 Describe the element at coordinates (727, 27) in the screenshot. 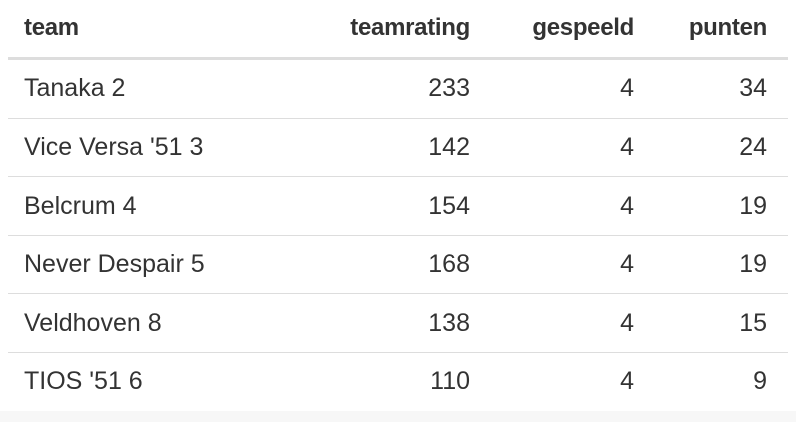

I see `column-header: punten` at that location.